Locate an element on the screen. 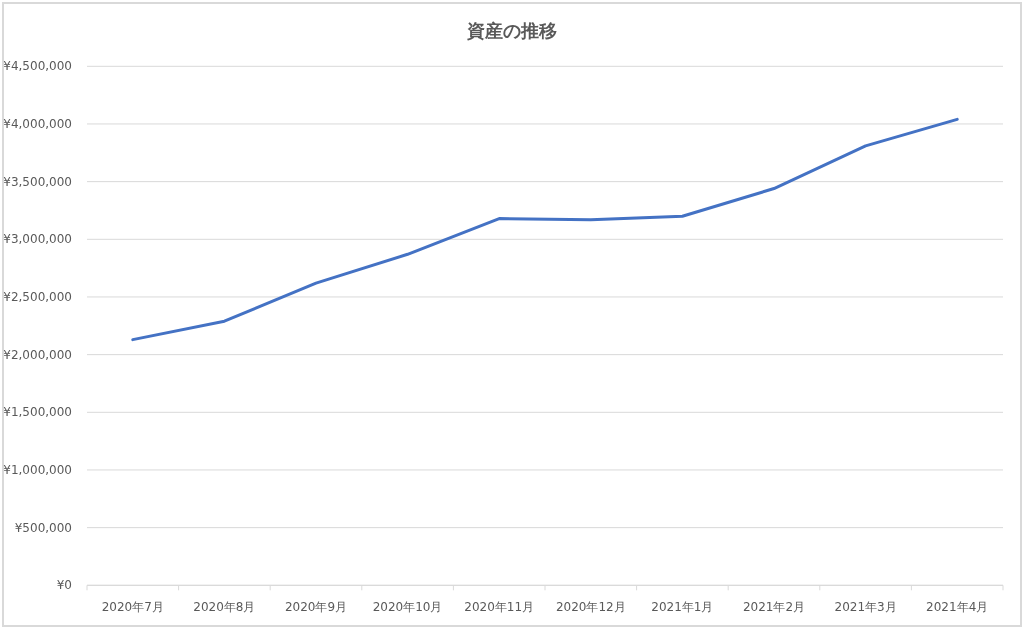 The height and width of the screenshot is (629, 1024). chart-title: 資産の推移 is located at coordinates (511, 30).